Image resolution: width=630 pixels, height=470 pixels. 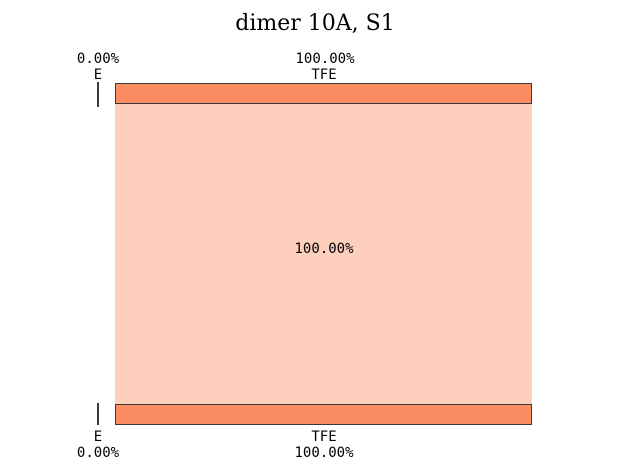 What do you see at coordinates (323, 414) in the screenshot?
I see `bottom-node-tfe-bar` at bounding box center [323, 414].